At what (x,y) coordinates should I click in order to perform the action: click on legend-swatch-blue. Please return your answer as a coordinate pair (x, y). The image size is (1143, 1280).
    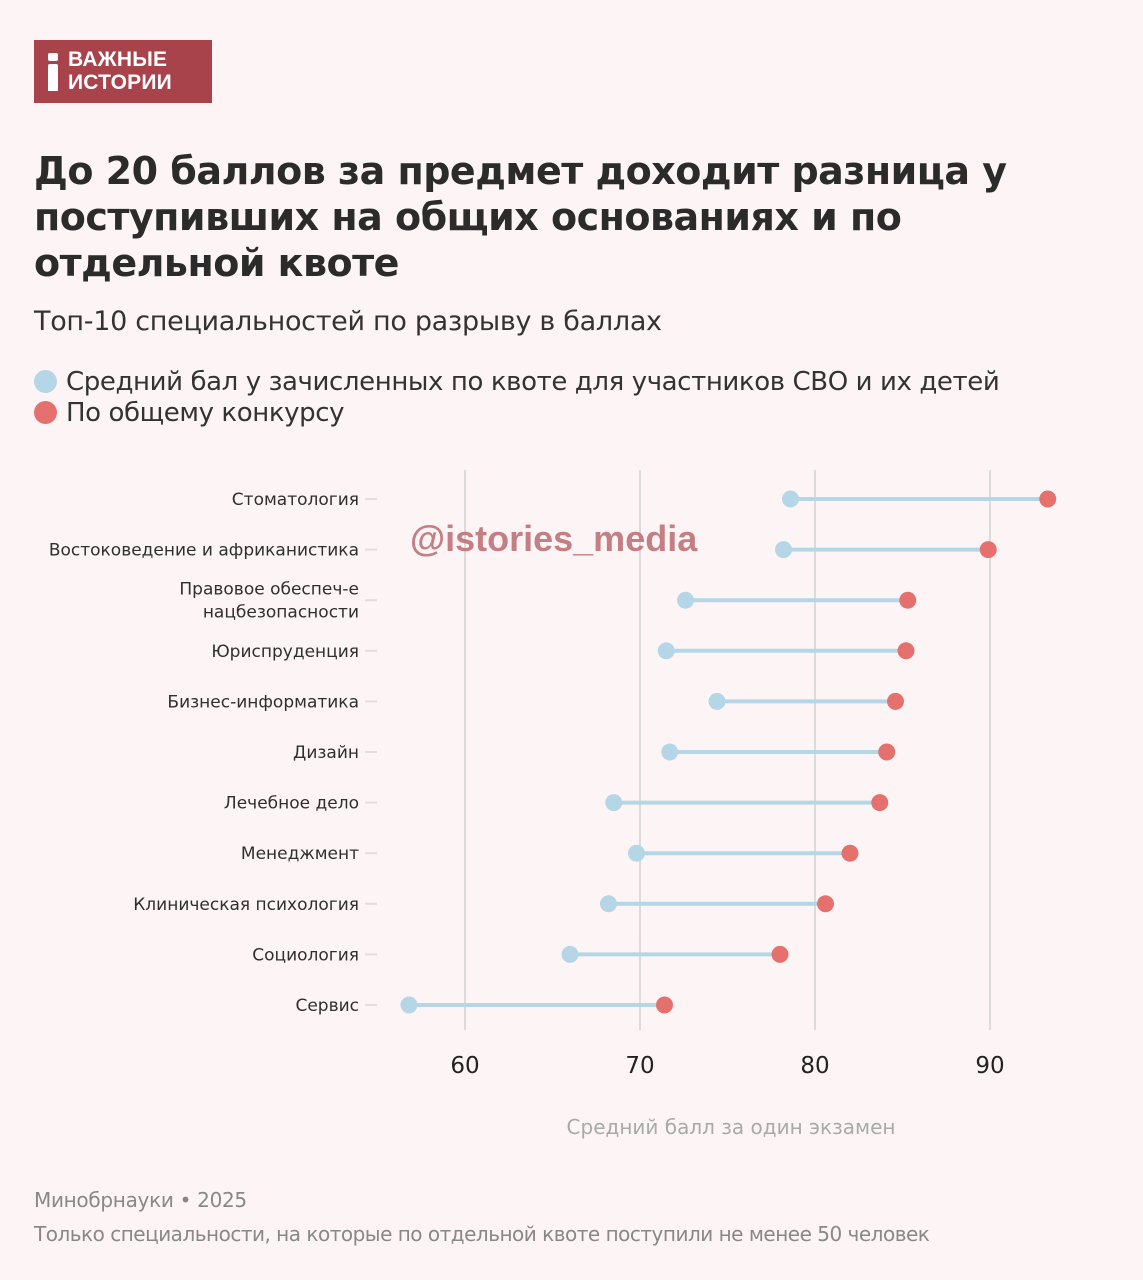
    Looking at the image, I should click on (45, 381).